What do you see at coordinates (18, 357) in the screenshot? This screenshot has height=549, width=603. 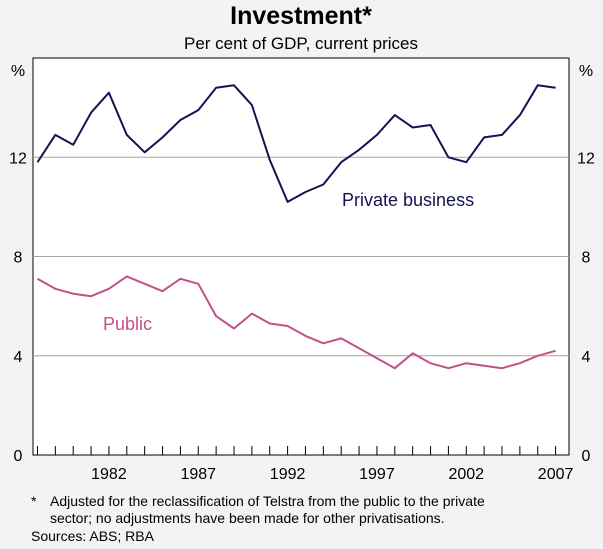 I see `y-tick-label-left-4: 4` at bounding box center [18, 357].